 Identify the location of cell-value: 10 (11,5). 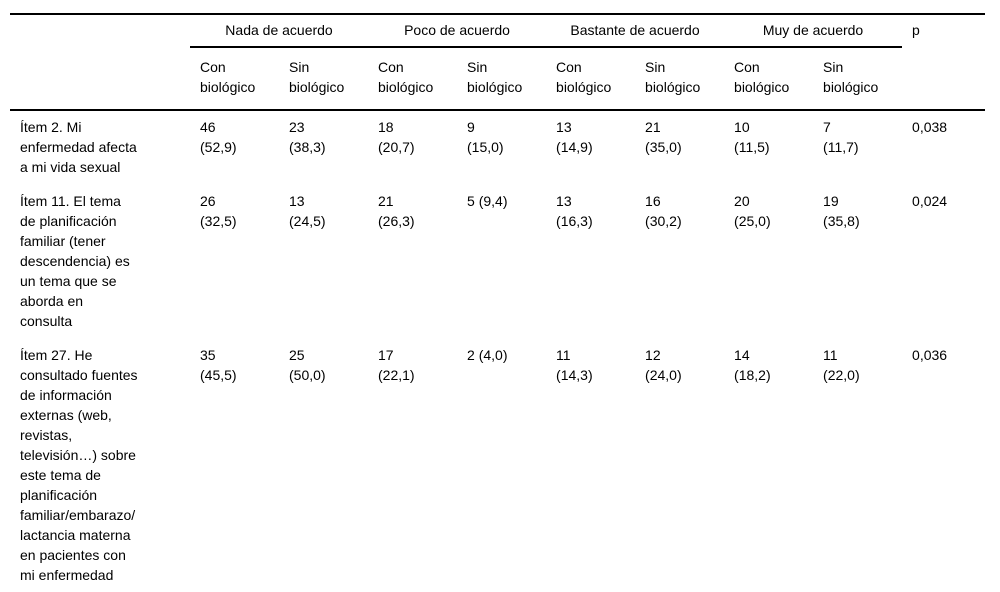
(769, 147).